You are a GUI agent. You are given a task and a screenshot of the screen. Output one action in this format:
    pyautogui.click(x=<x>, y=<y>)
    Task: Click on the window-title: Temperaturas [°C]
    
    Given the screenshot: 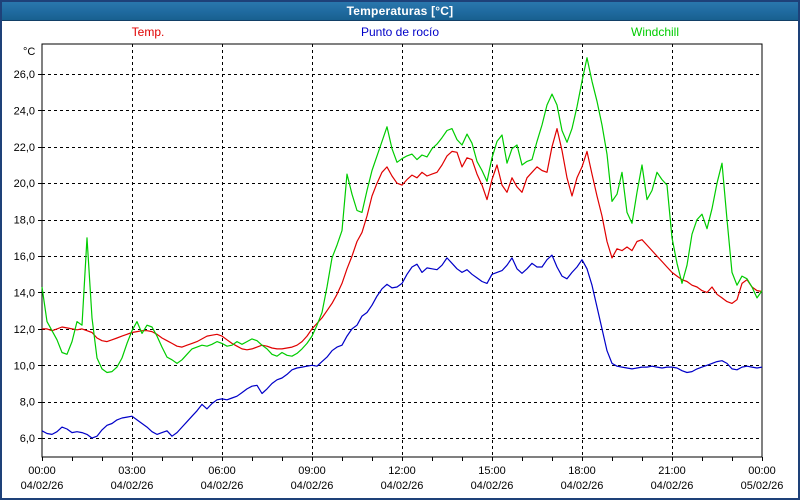 What is the action you would take?
    pyautogui.click(x=400, y=11)
    